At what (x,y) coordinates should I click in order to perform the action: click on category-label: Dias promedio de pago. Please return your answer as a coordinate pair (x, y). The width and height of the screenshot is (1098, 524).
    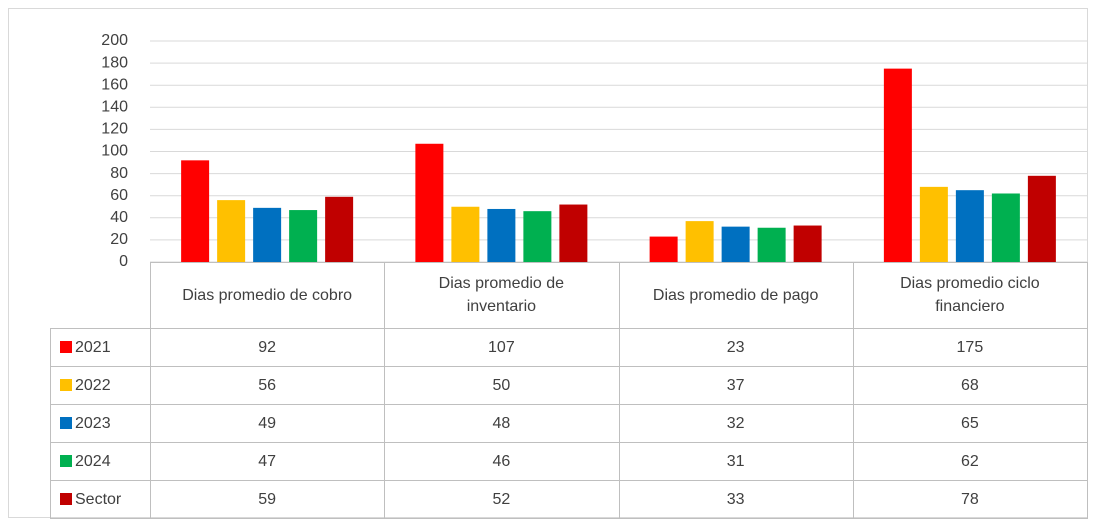
    Looking at the image, I should click on (735, 295).